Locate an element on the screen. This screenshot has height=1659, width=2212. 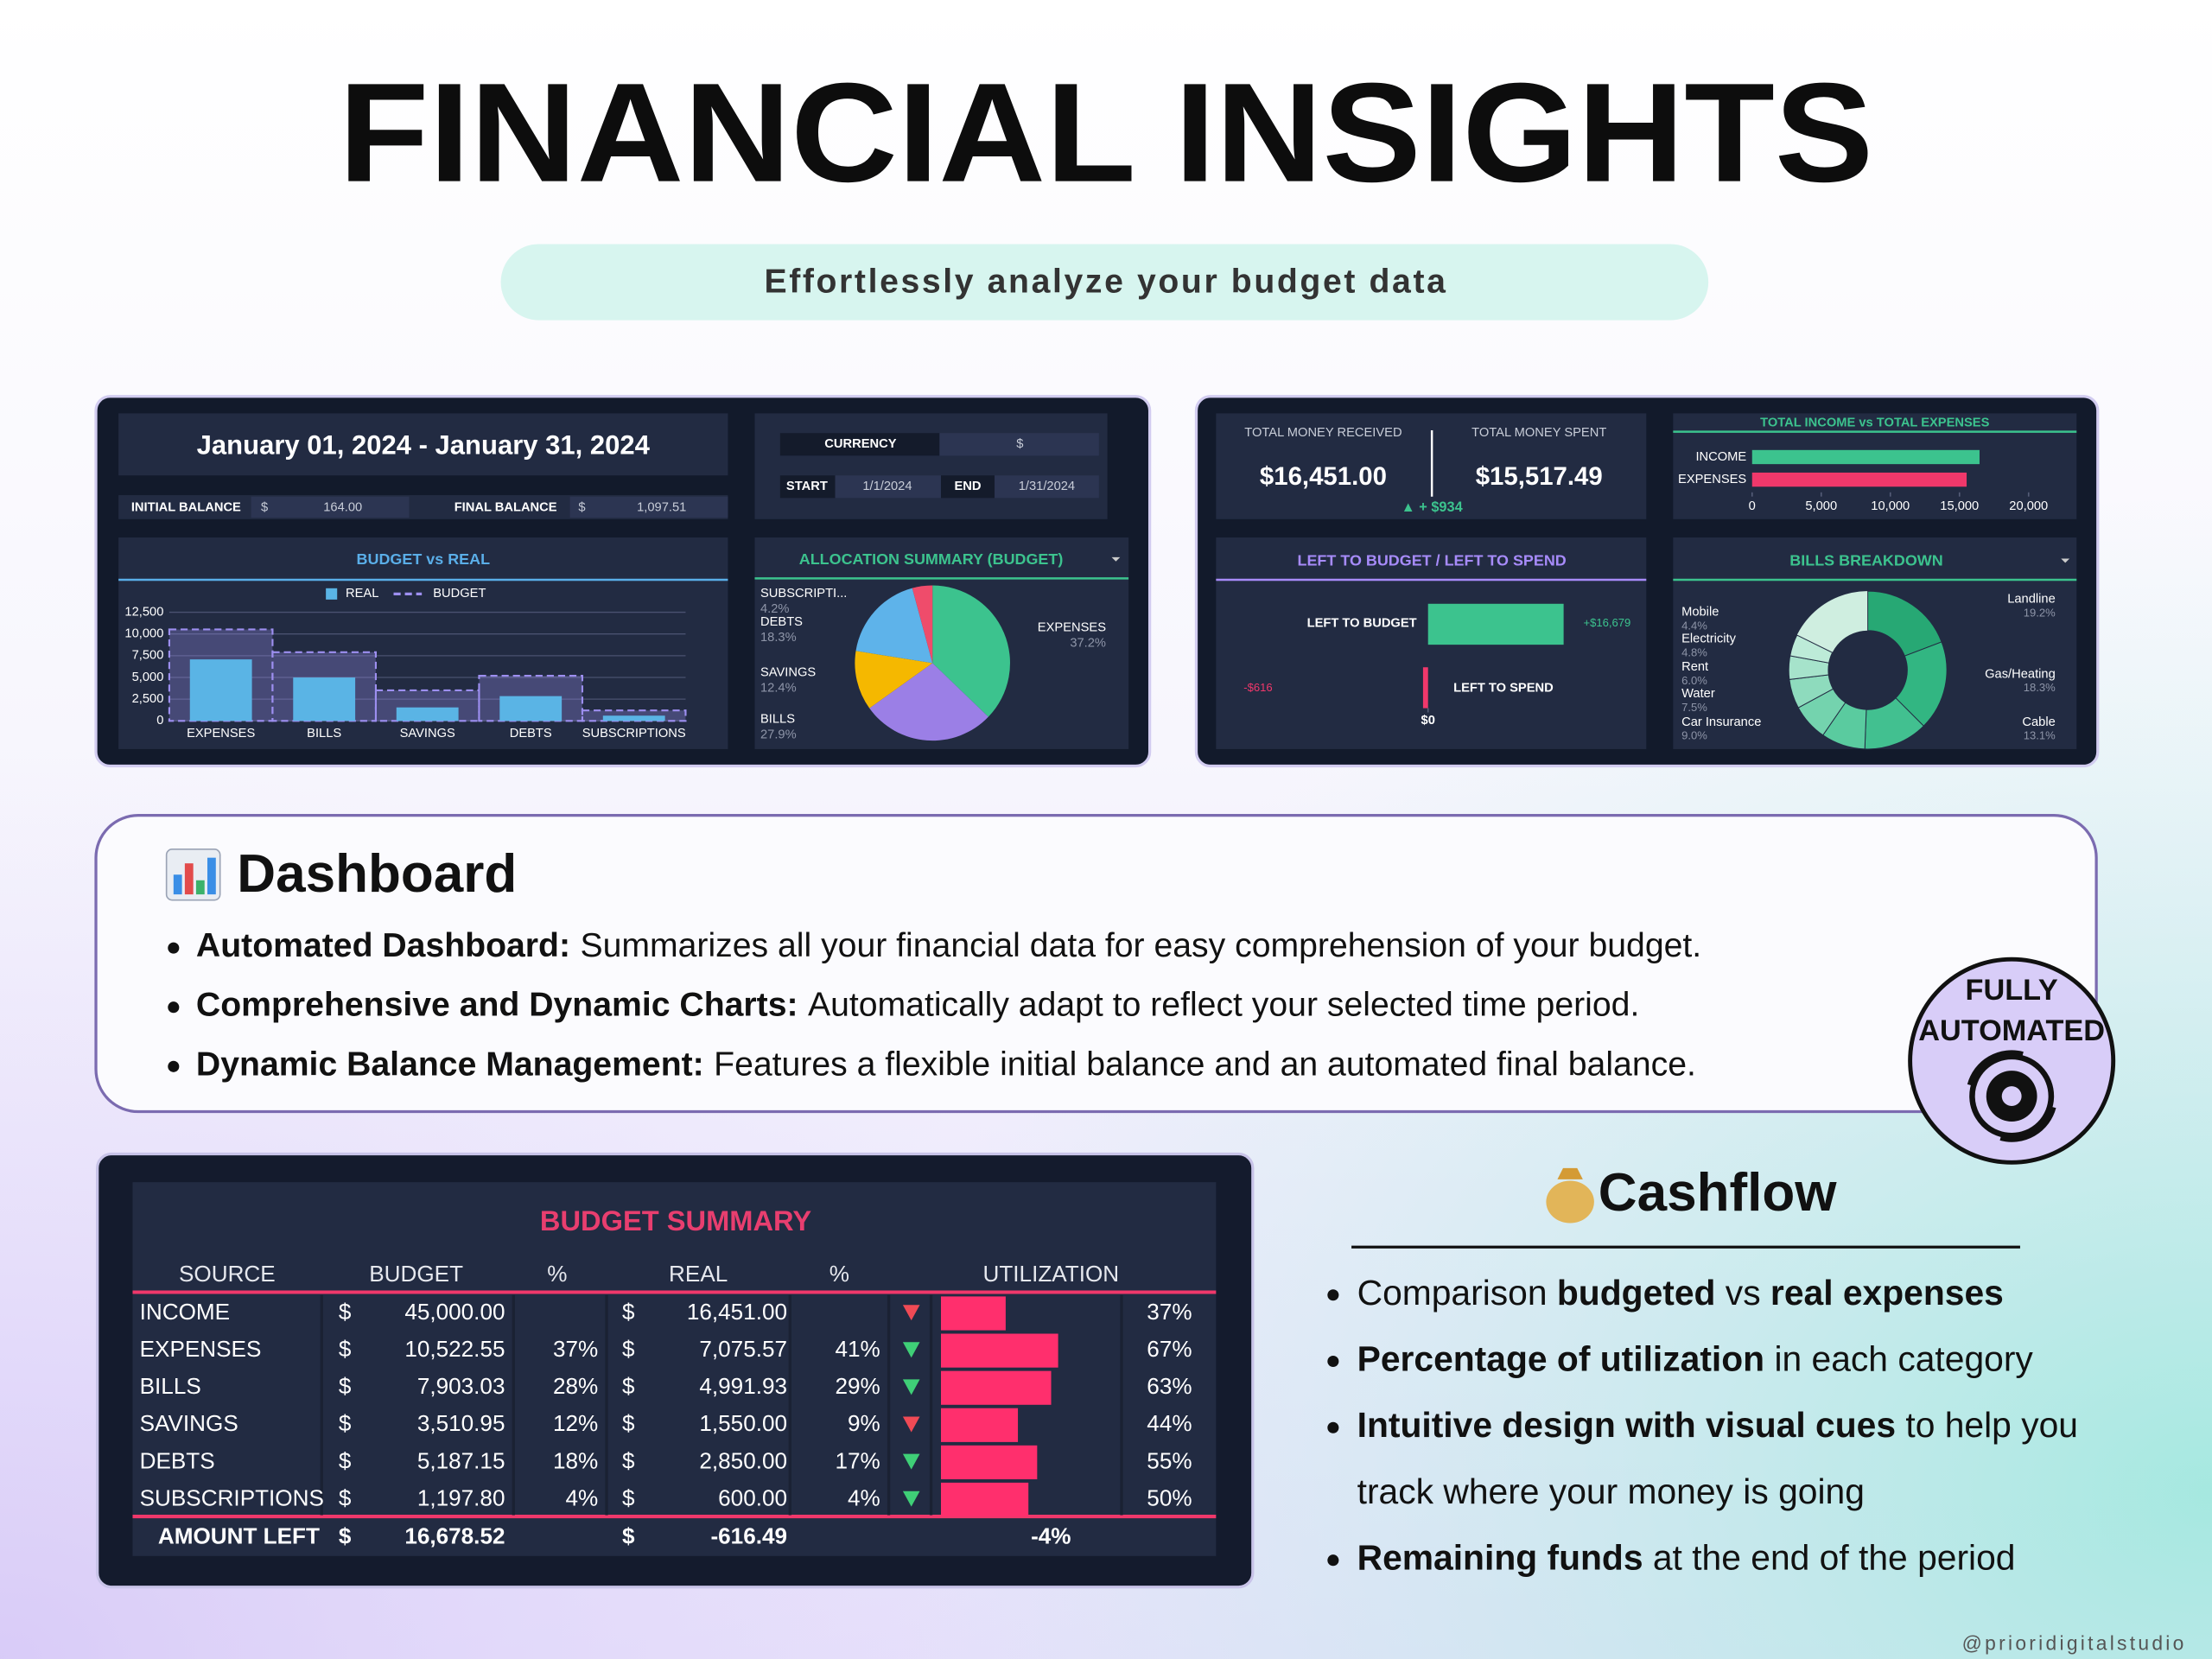
bullet-text: Comparison budgeted vs real expenses is located at coordinates (1680, 1293).